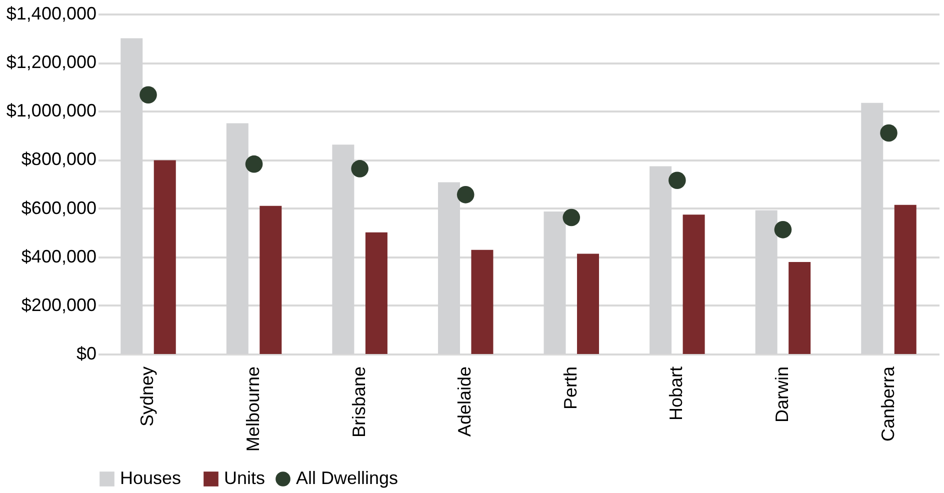  Describe the element at coordinates (58, 304) in the screenshot. I see `y-tick-label: $200,000` at that location.